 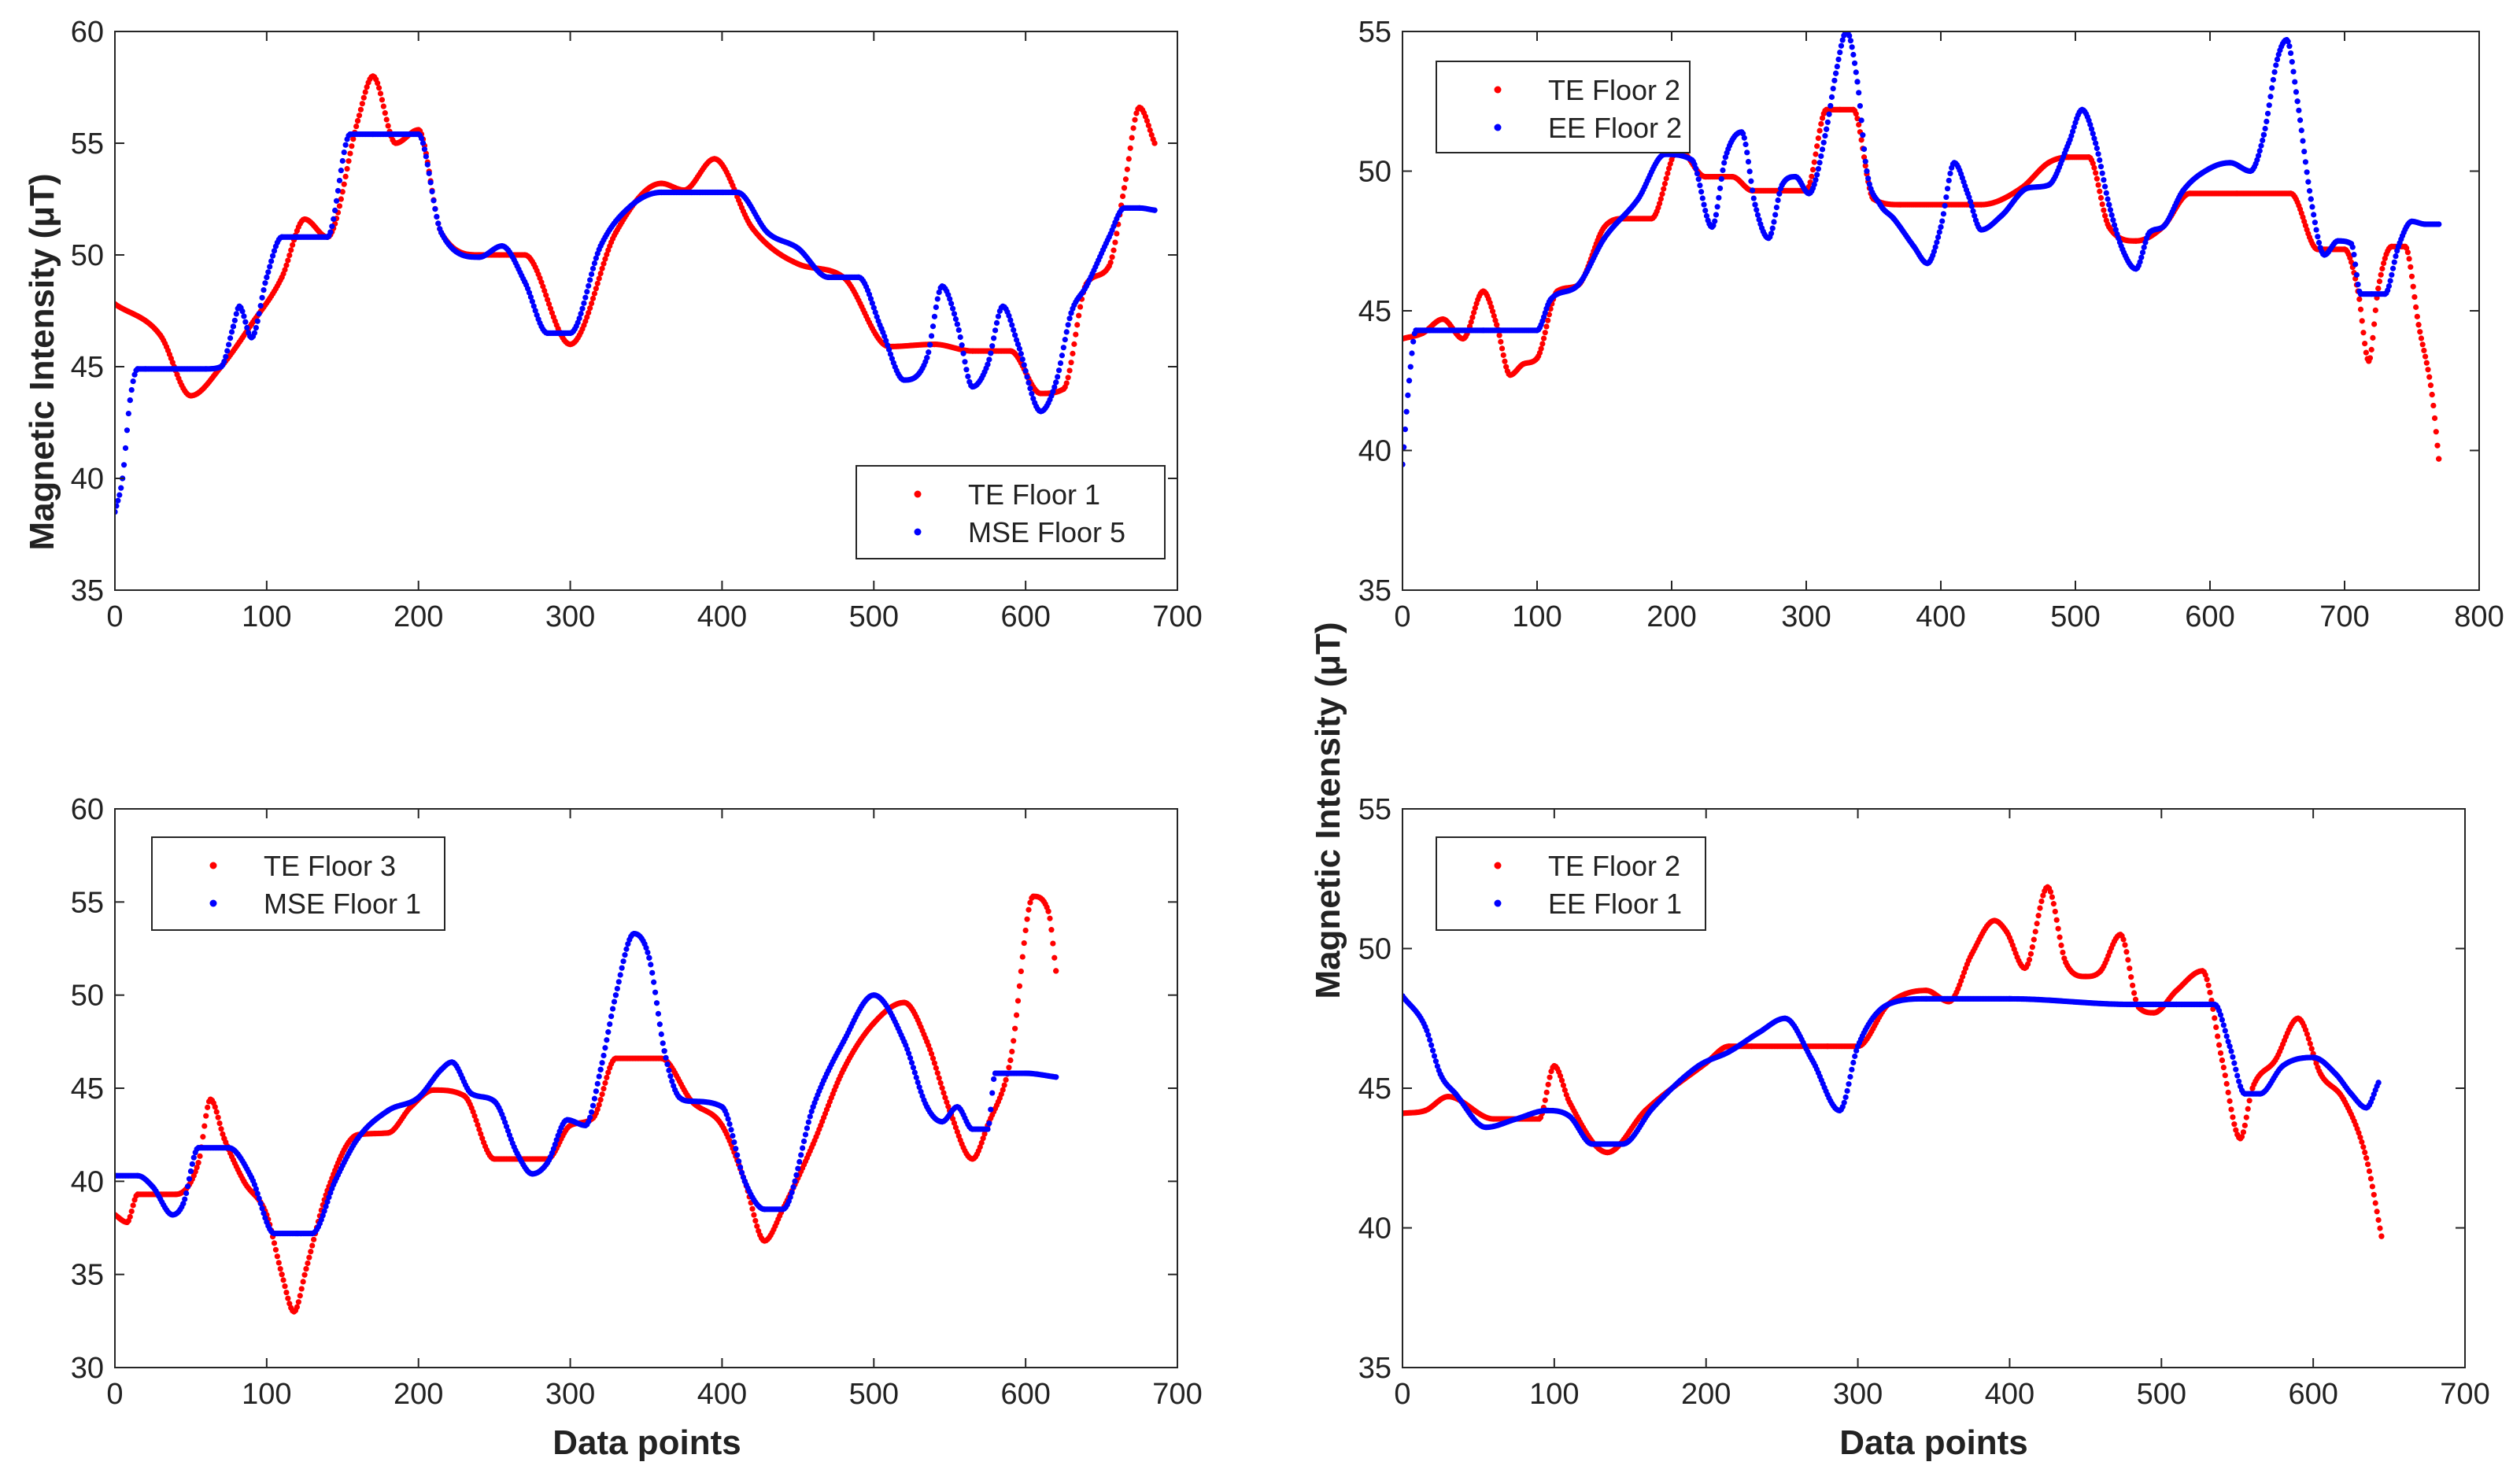 What do you see at coordinates (114, 616) in the screenshot?
I see `x-tick-label: 0` at bounding box center [114, 616].